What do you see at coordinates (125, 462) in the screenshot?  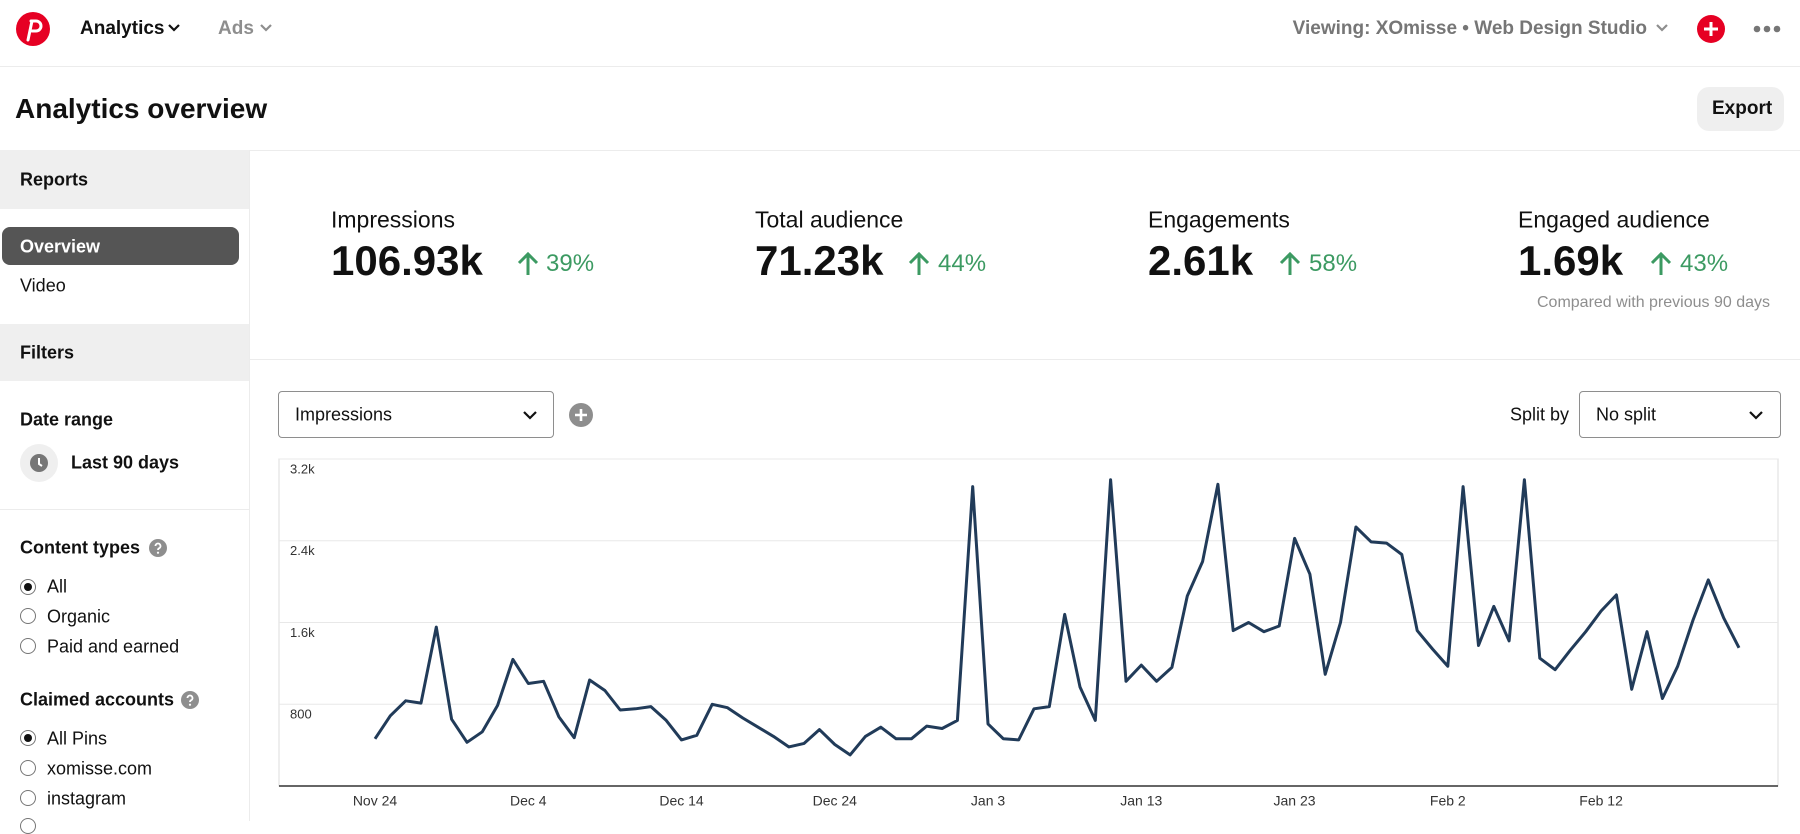 I see `date-range-value: Last 90 days` at bounding box center [125, 462].